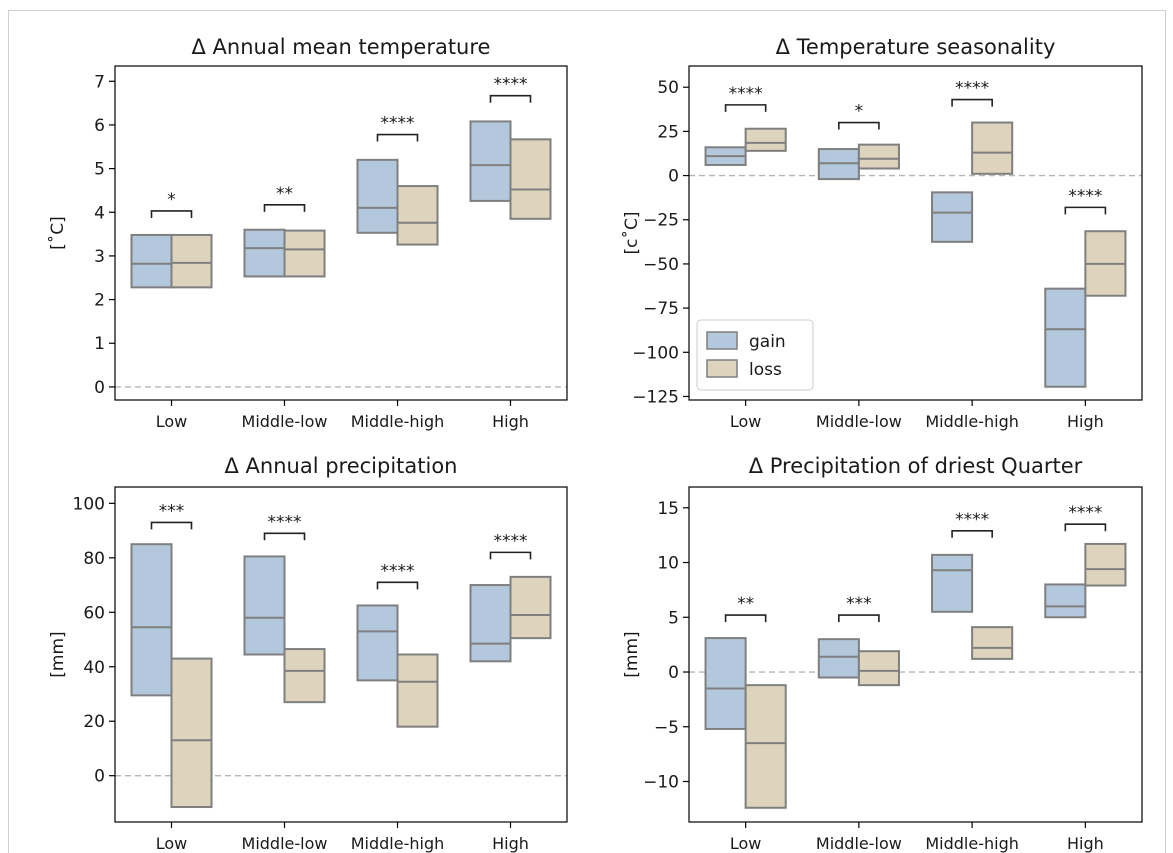  What do you see at coordinates (859, 112) in the screenshot?
I see `significance-label: *` at bounding box center [859, 112].